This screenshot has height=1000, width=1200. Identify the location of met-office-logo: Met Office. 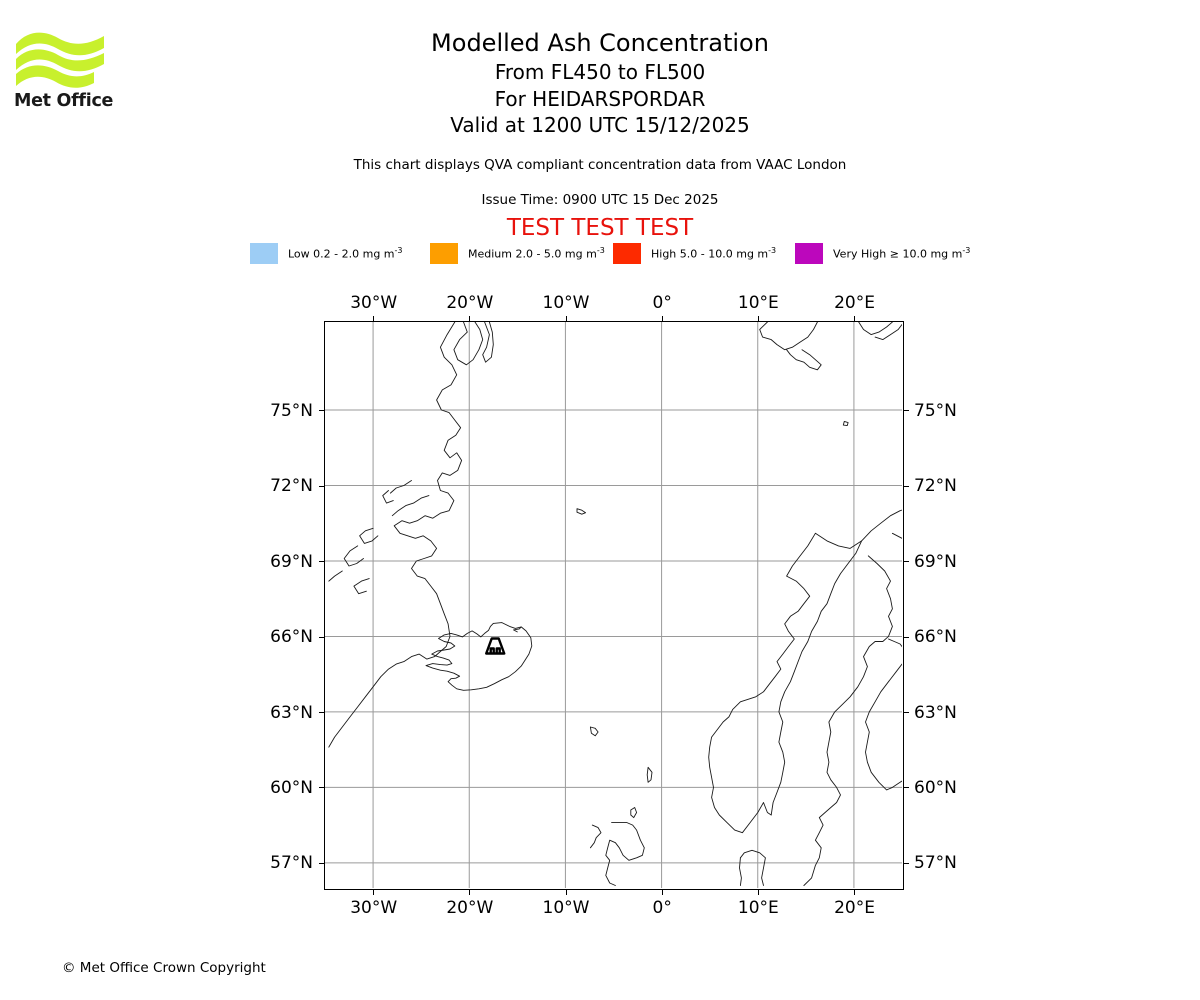
(69, 69).